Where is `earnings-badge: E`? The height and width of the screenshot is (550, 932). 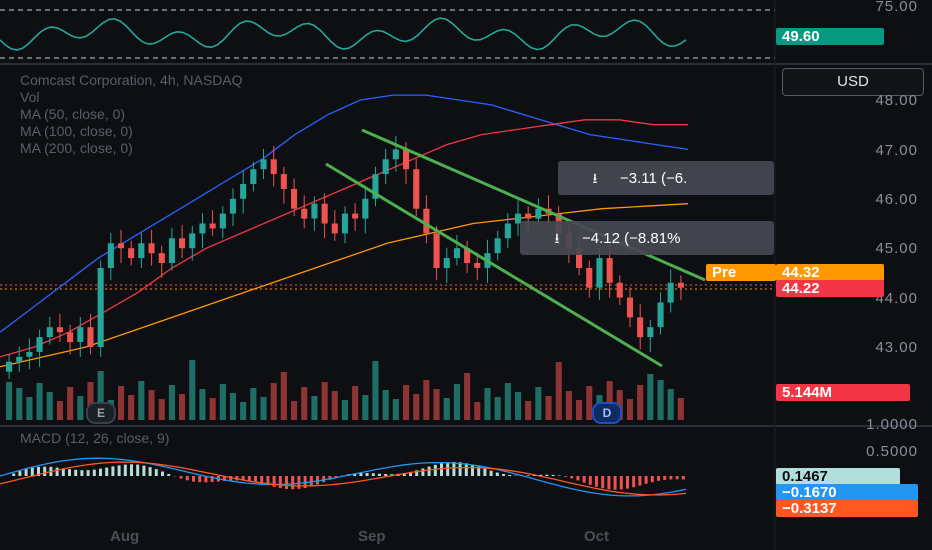
earnings-badge: E is located at coordinates (101, 413).